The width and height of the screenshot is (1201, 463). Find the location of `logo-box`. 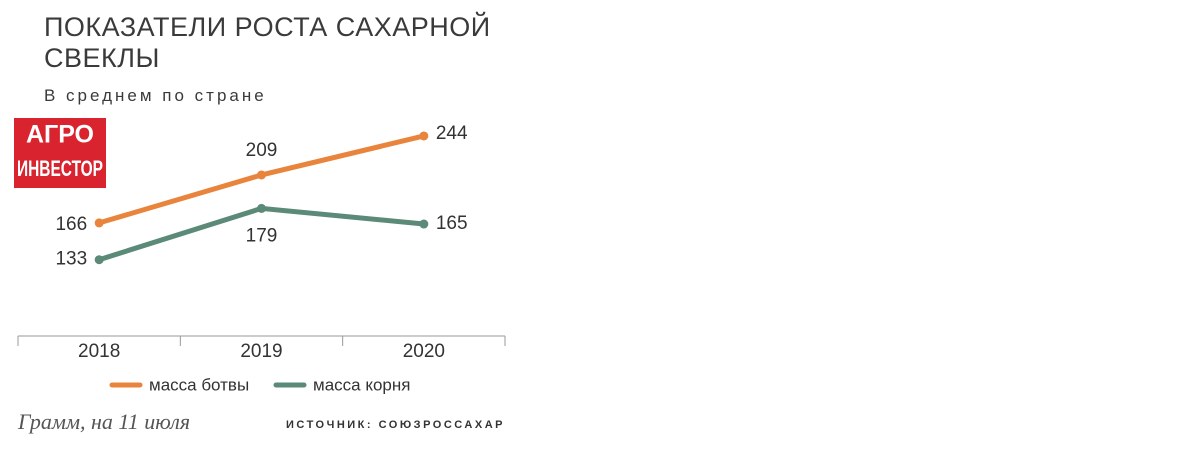

logo-box is located at coordinates (60, 153).